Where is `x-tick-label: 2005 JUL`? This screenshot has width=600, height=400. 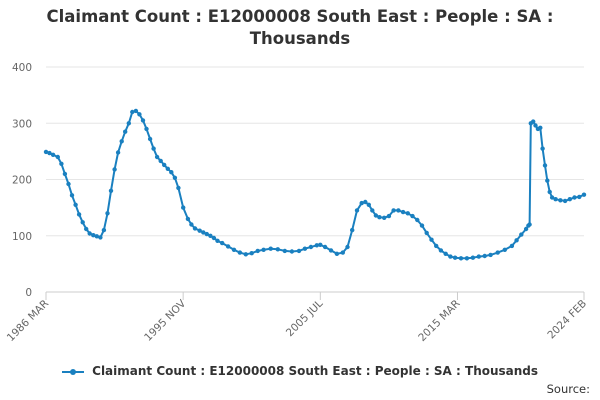 x-tick-label: 2005 JUL is located at coordinates (305, 319).